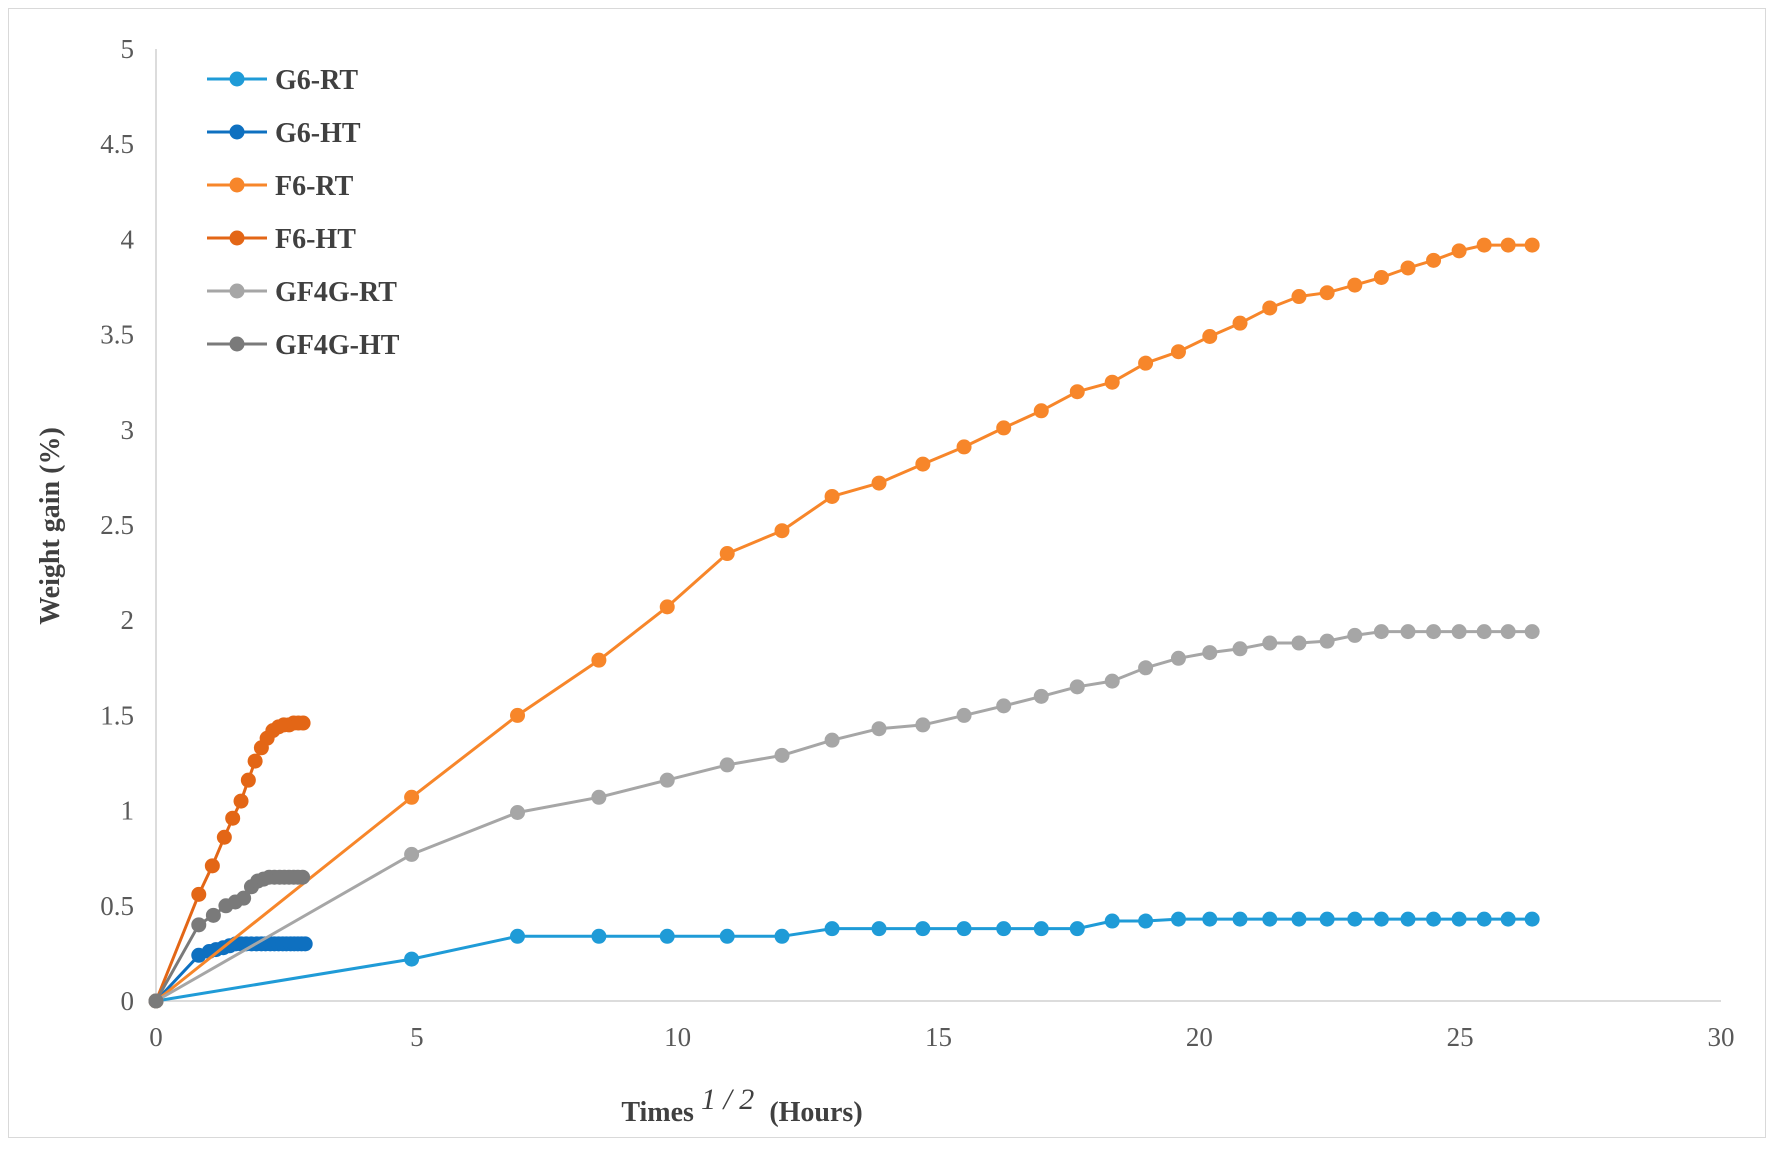 The width and height of the screenshot is (1774, 1150). I want to click on legend-entry-gf4g-rt: GF4G-RT, so click(302, 292).